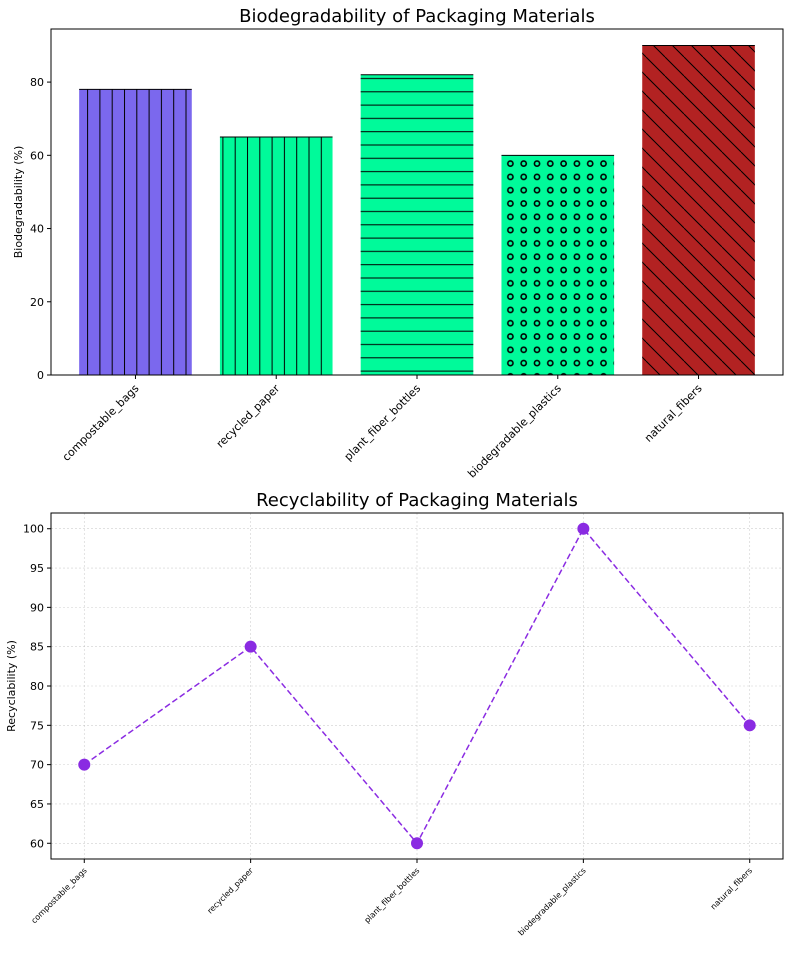 This screenshot has width=790, height=953. Describe the element at coordinates (37, 82) in the screenshot. I see `chart1-y-tick-label: 80` at that location.